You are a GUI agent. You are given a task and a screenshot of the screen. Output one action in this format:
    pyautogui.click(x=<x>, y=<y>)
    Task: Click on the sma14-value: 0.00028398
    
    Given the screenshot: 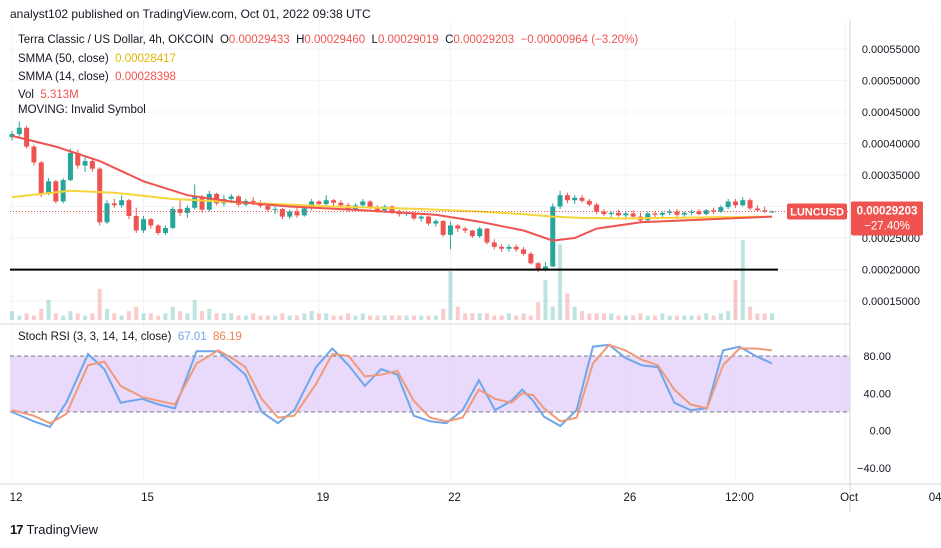 What is the action you would take?
    pyautogui.click(x=145, y=77)
    